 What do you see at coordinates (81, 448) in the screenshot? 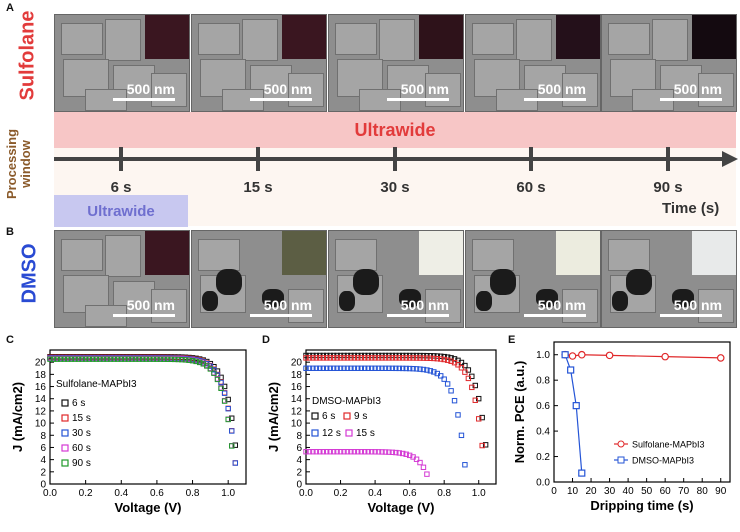
I see `legend-label: 60 s` at bounding box center [81, 448].